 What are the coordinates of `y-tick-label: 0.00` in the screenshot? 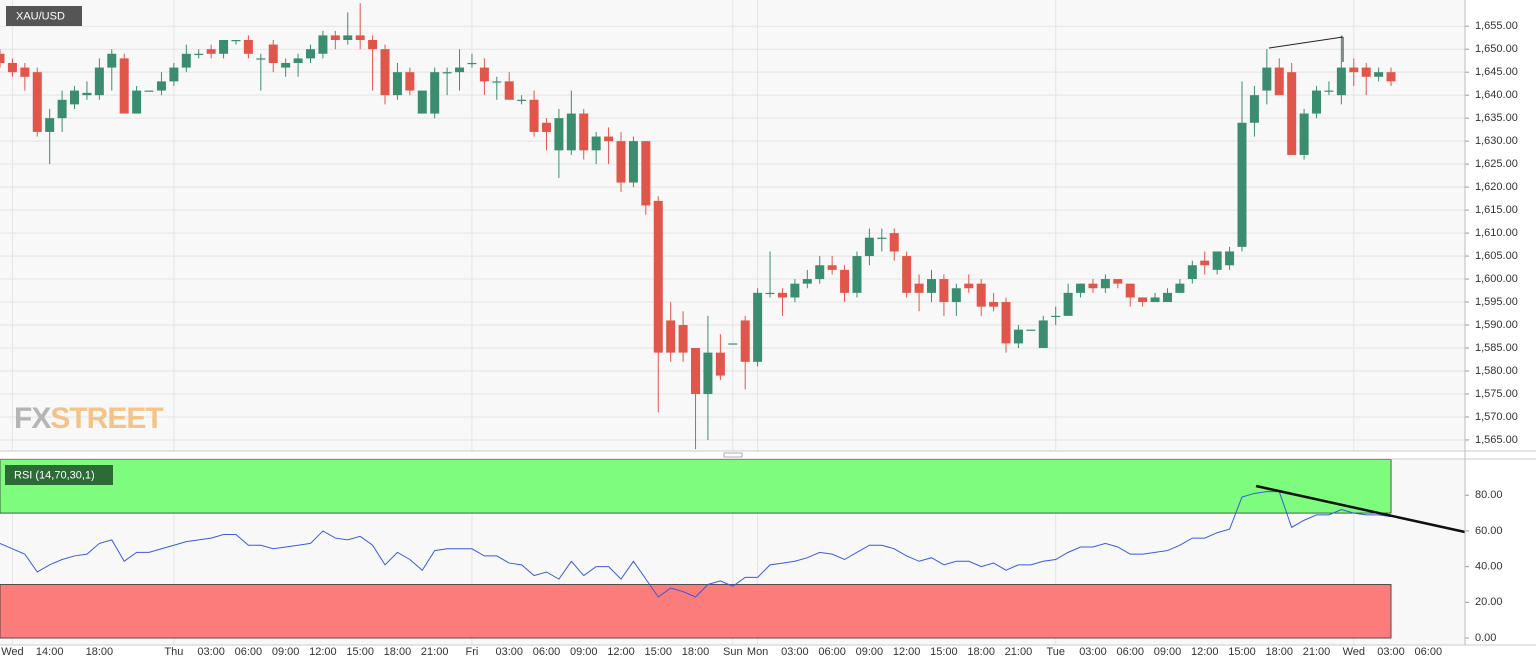 It's located at (1485, 638).